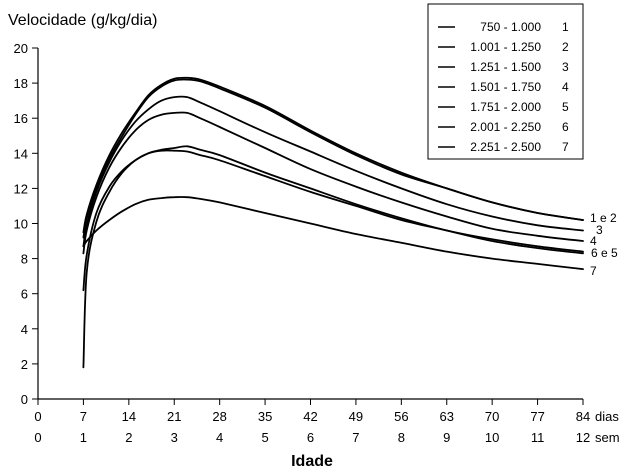 The image size is (629, 473). What do you see at coordinates (310, 437) in the screenshot?
I see `x-tick-label-weeks: 6` at bounding box center [310, 437].